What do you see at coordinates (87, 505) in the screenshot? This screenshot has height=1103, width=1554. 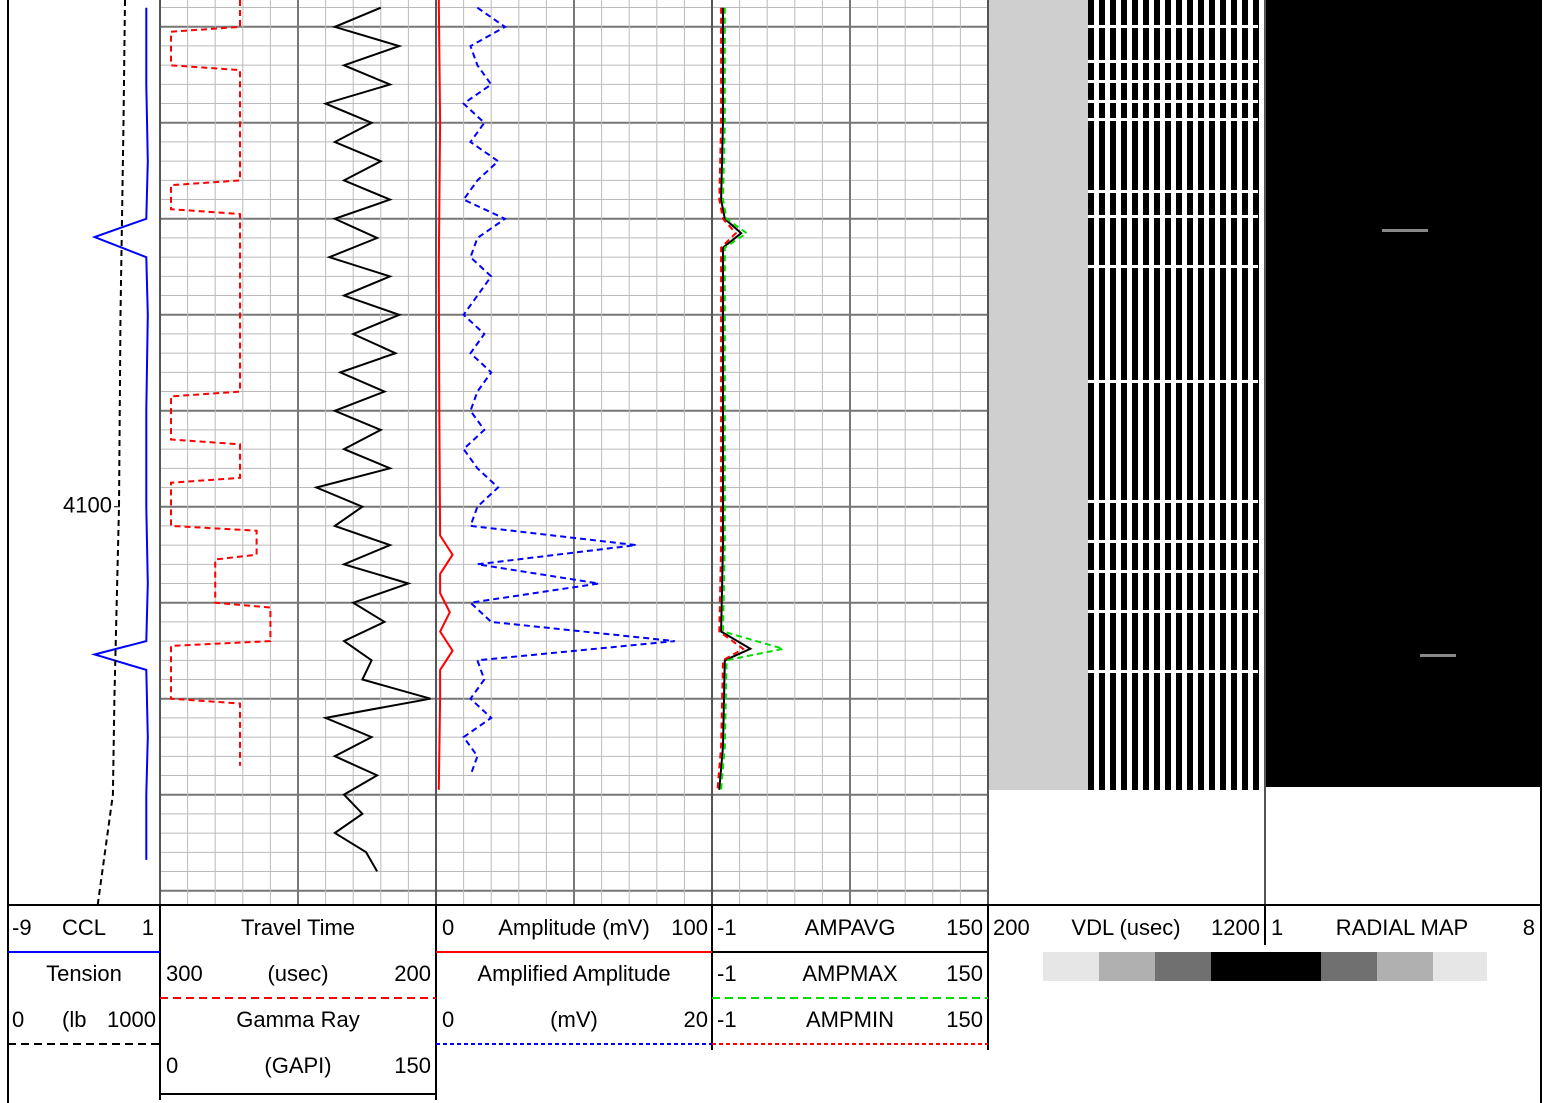 I see `depth-label: 4100` at bounding box center [87, 505].